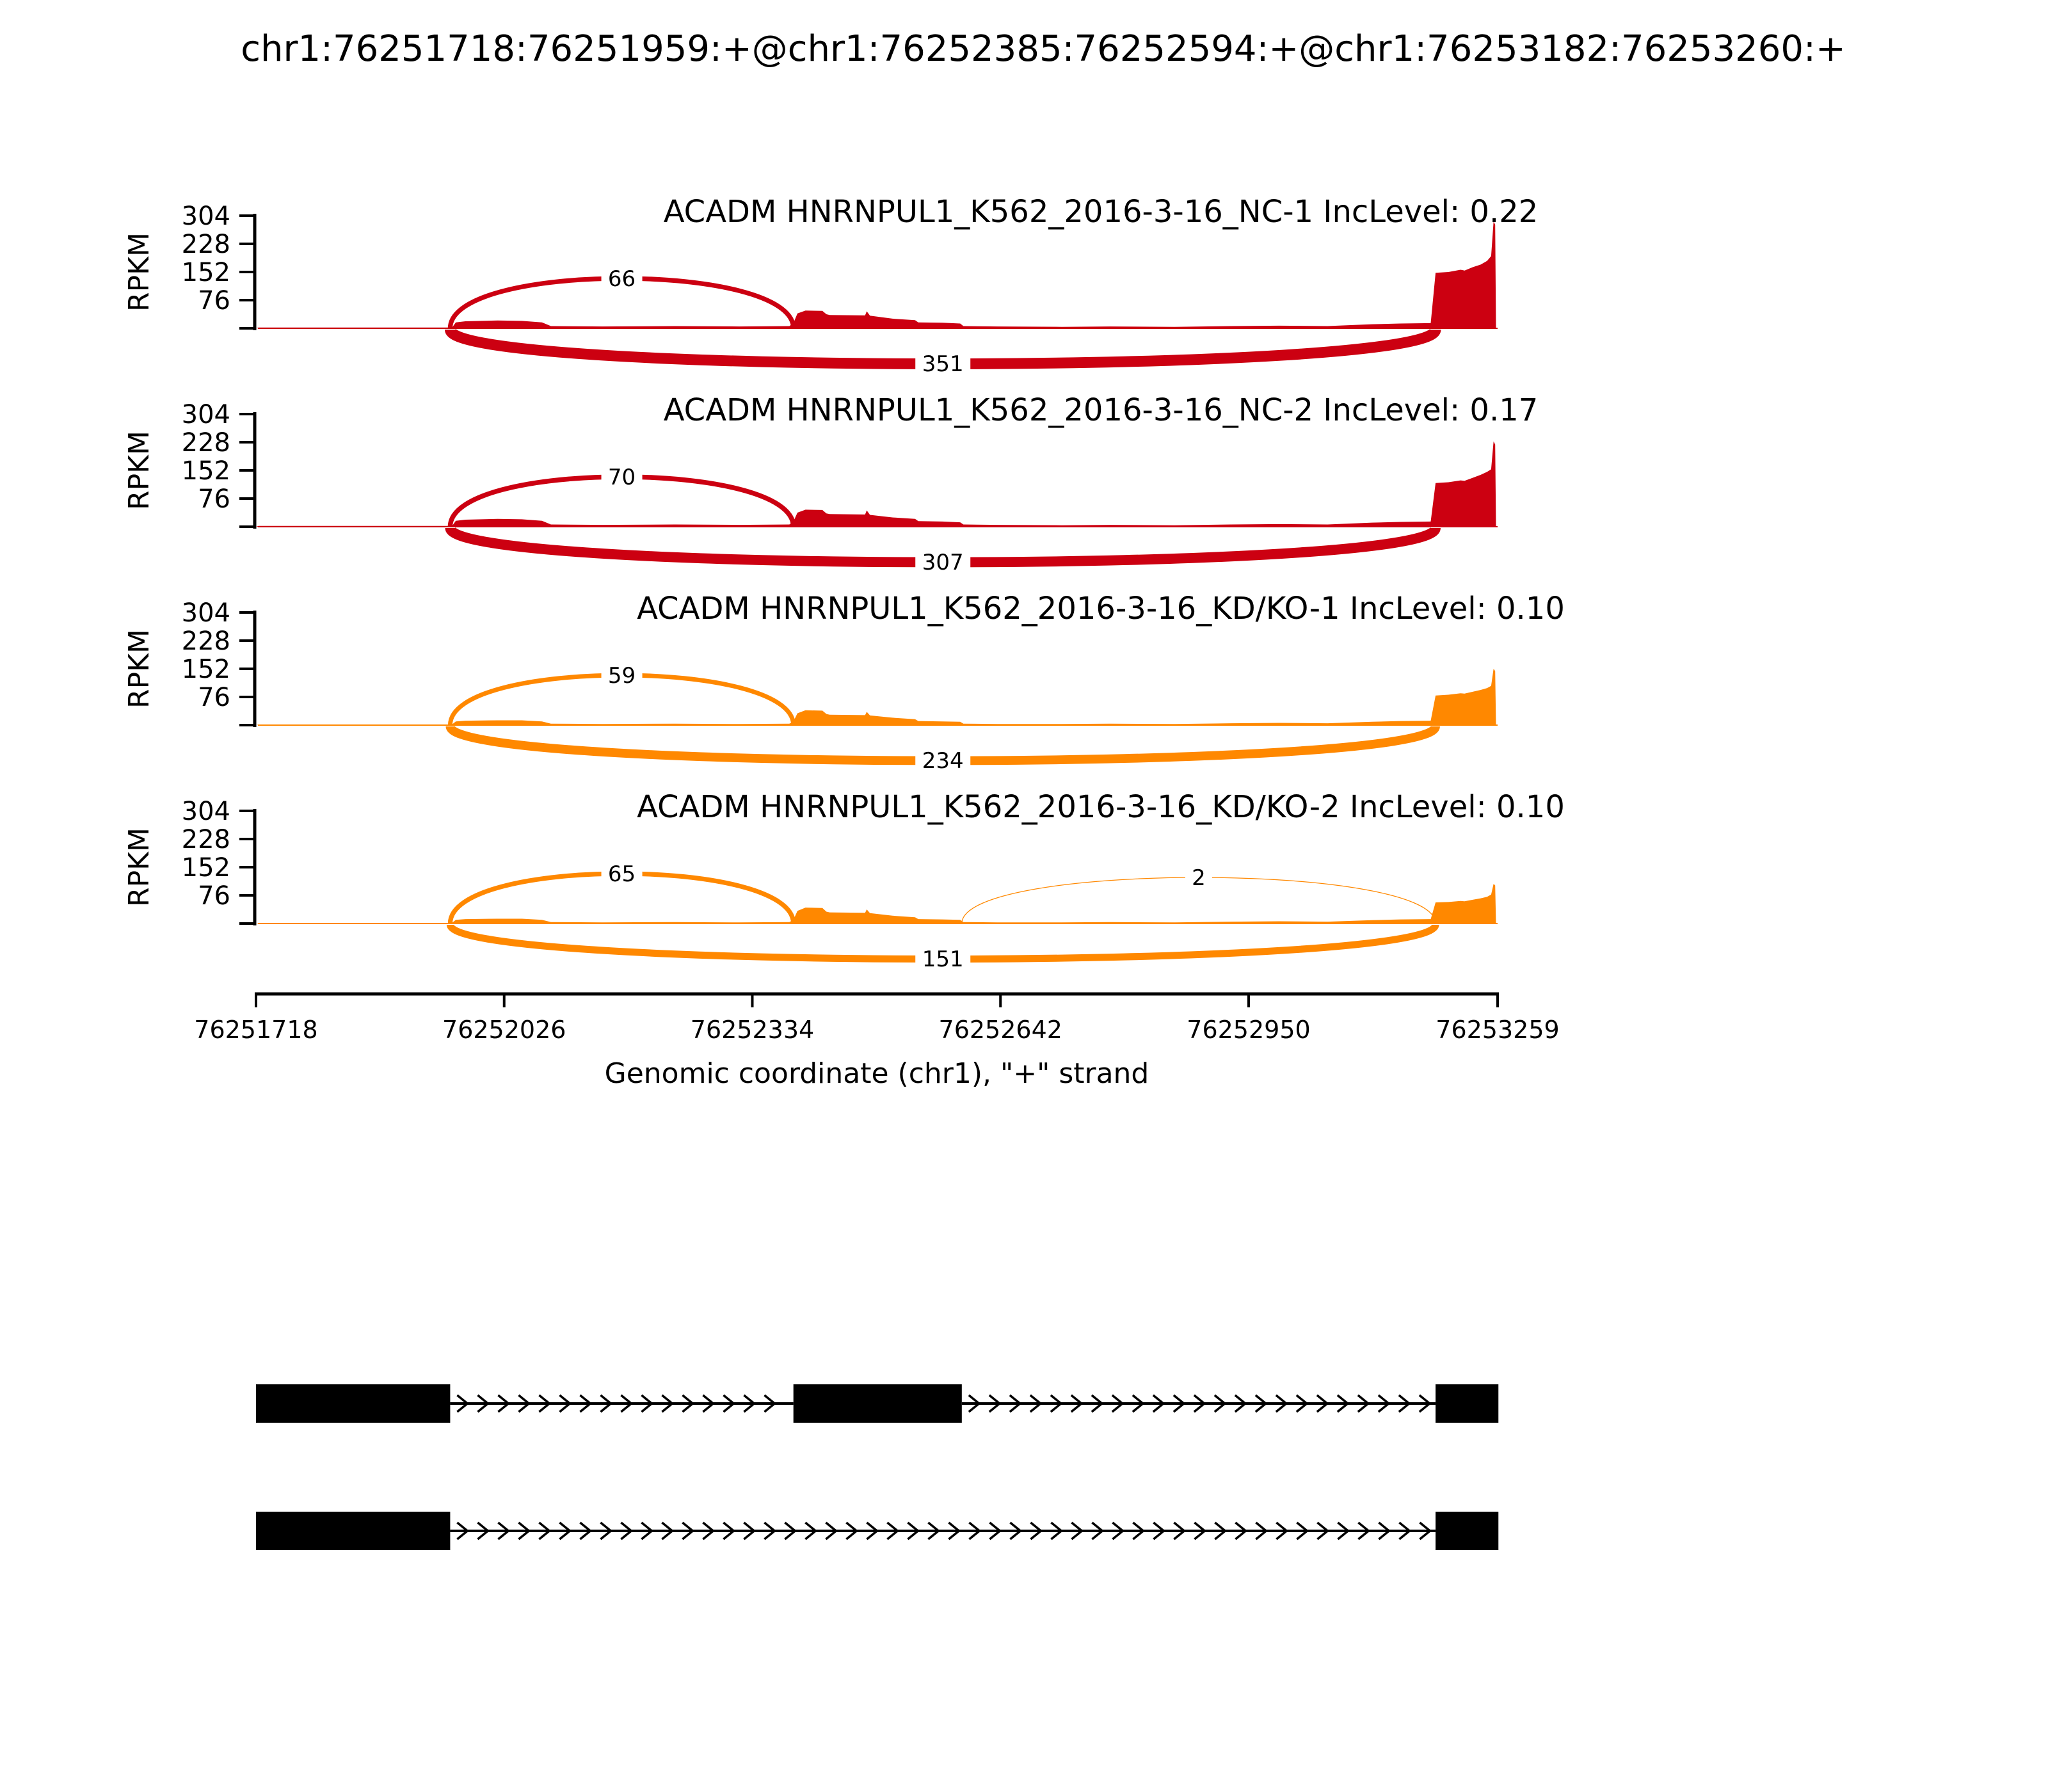 This screenshot has width=2048, height=1792. I want to click on junction-count-label: 65, so click(622, 874).